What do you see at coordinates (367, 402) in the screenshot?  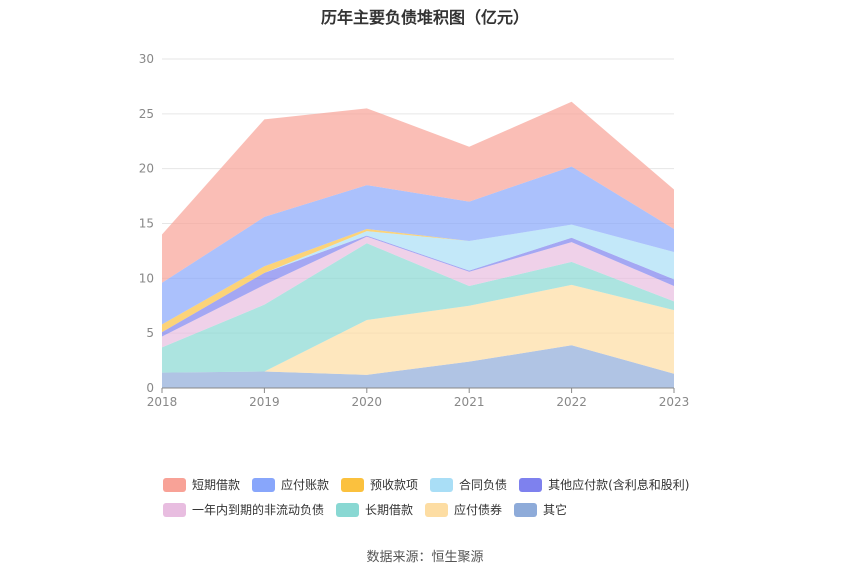 I see `x-tick-label: 2020` at bounding box center [367, 402].